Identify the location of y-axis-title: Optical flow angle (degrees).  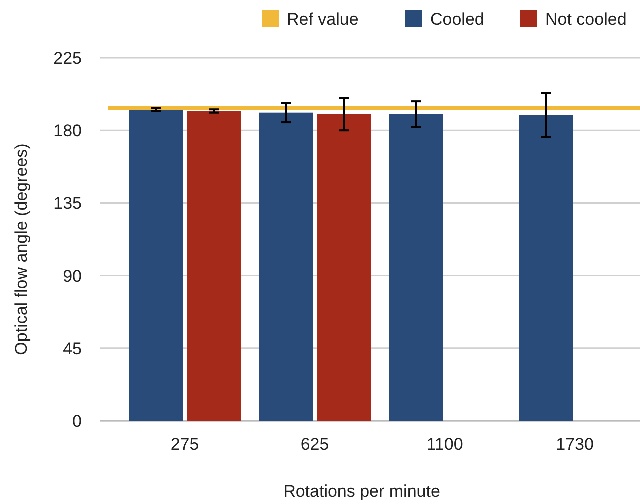
(21, 250).